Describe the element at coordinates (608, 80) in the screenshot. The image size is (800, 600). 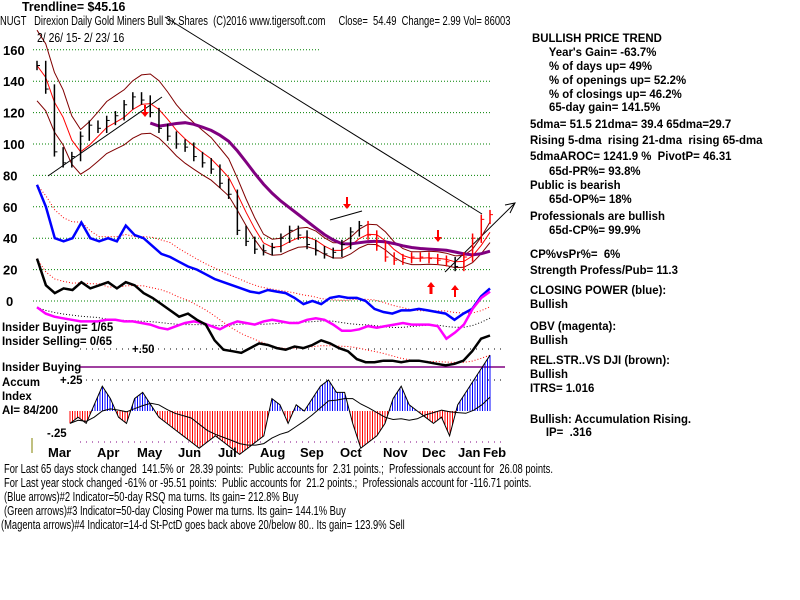
I see `stat-line: % of openings up= 52.2%` at that location.